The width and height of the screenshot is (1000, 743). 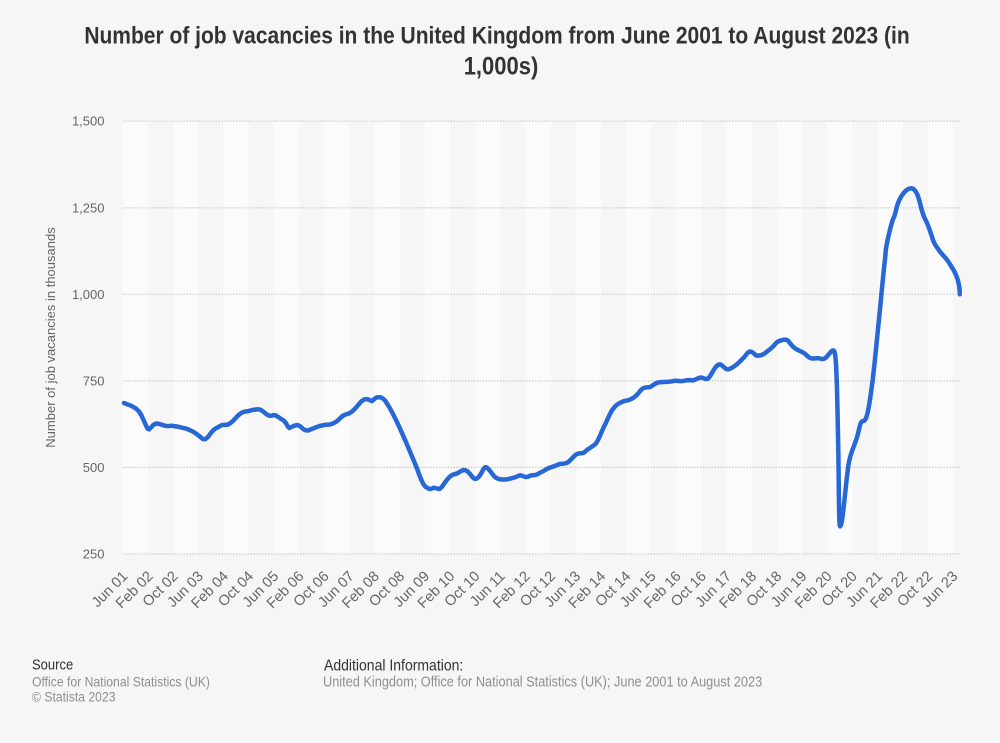 What do you see at coordinates (50, 337) in the screenshot?
I see `svg-text:Number of job vacancies in tho: Number of job vacancies in thousands` at bounding box center [50, 337].